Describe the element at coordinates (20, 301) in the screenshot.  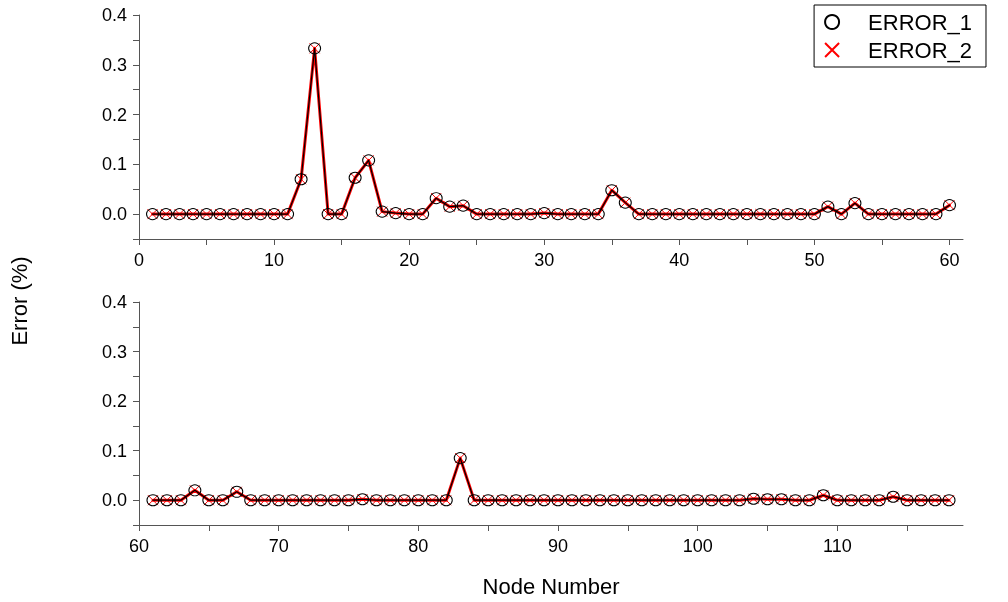
I see `y-axis-title: Error (%)` at that location.